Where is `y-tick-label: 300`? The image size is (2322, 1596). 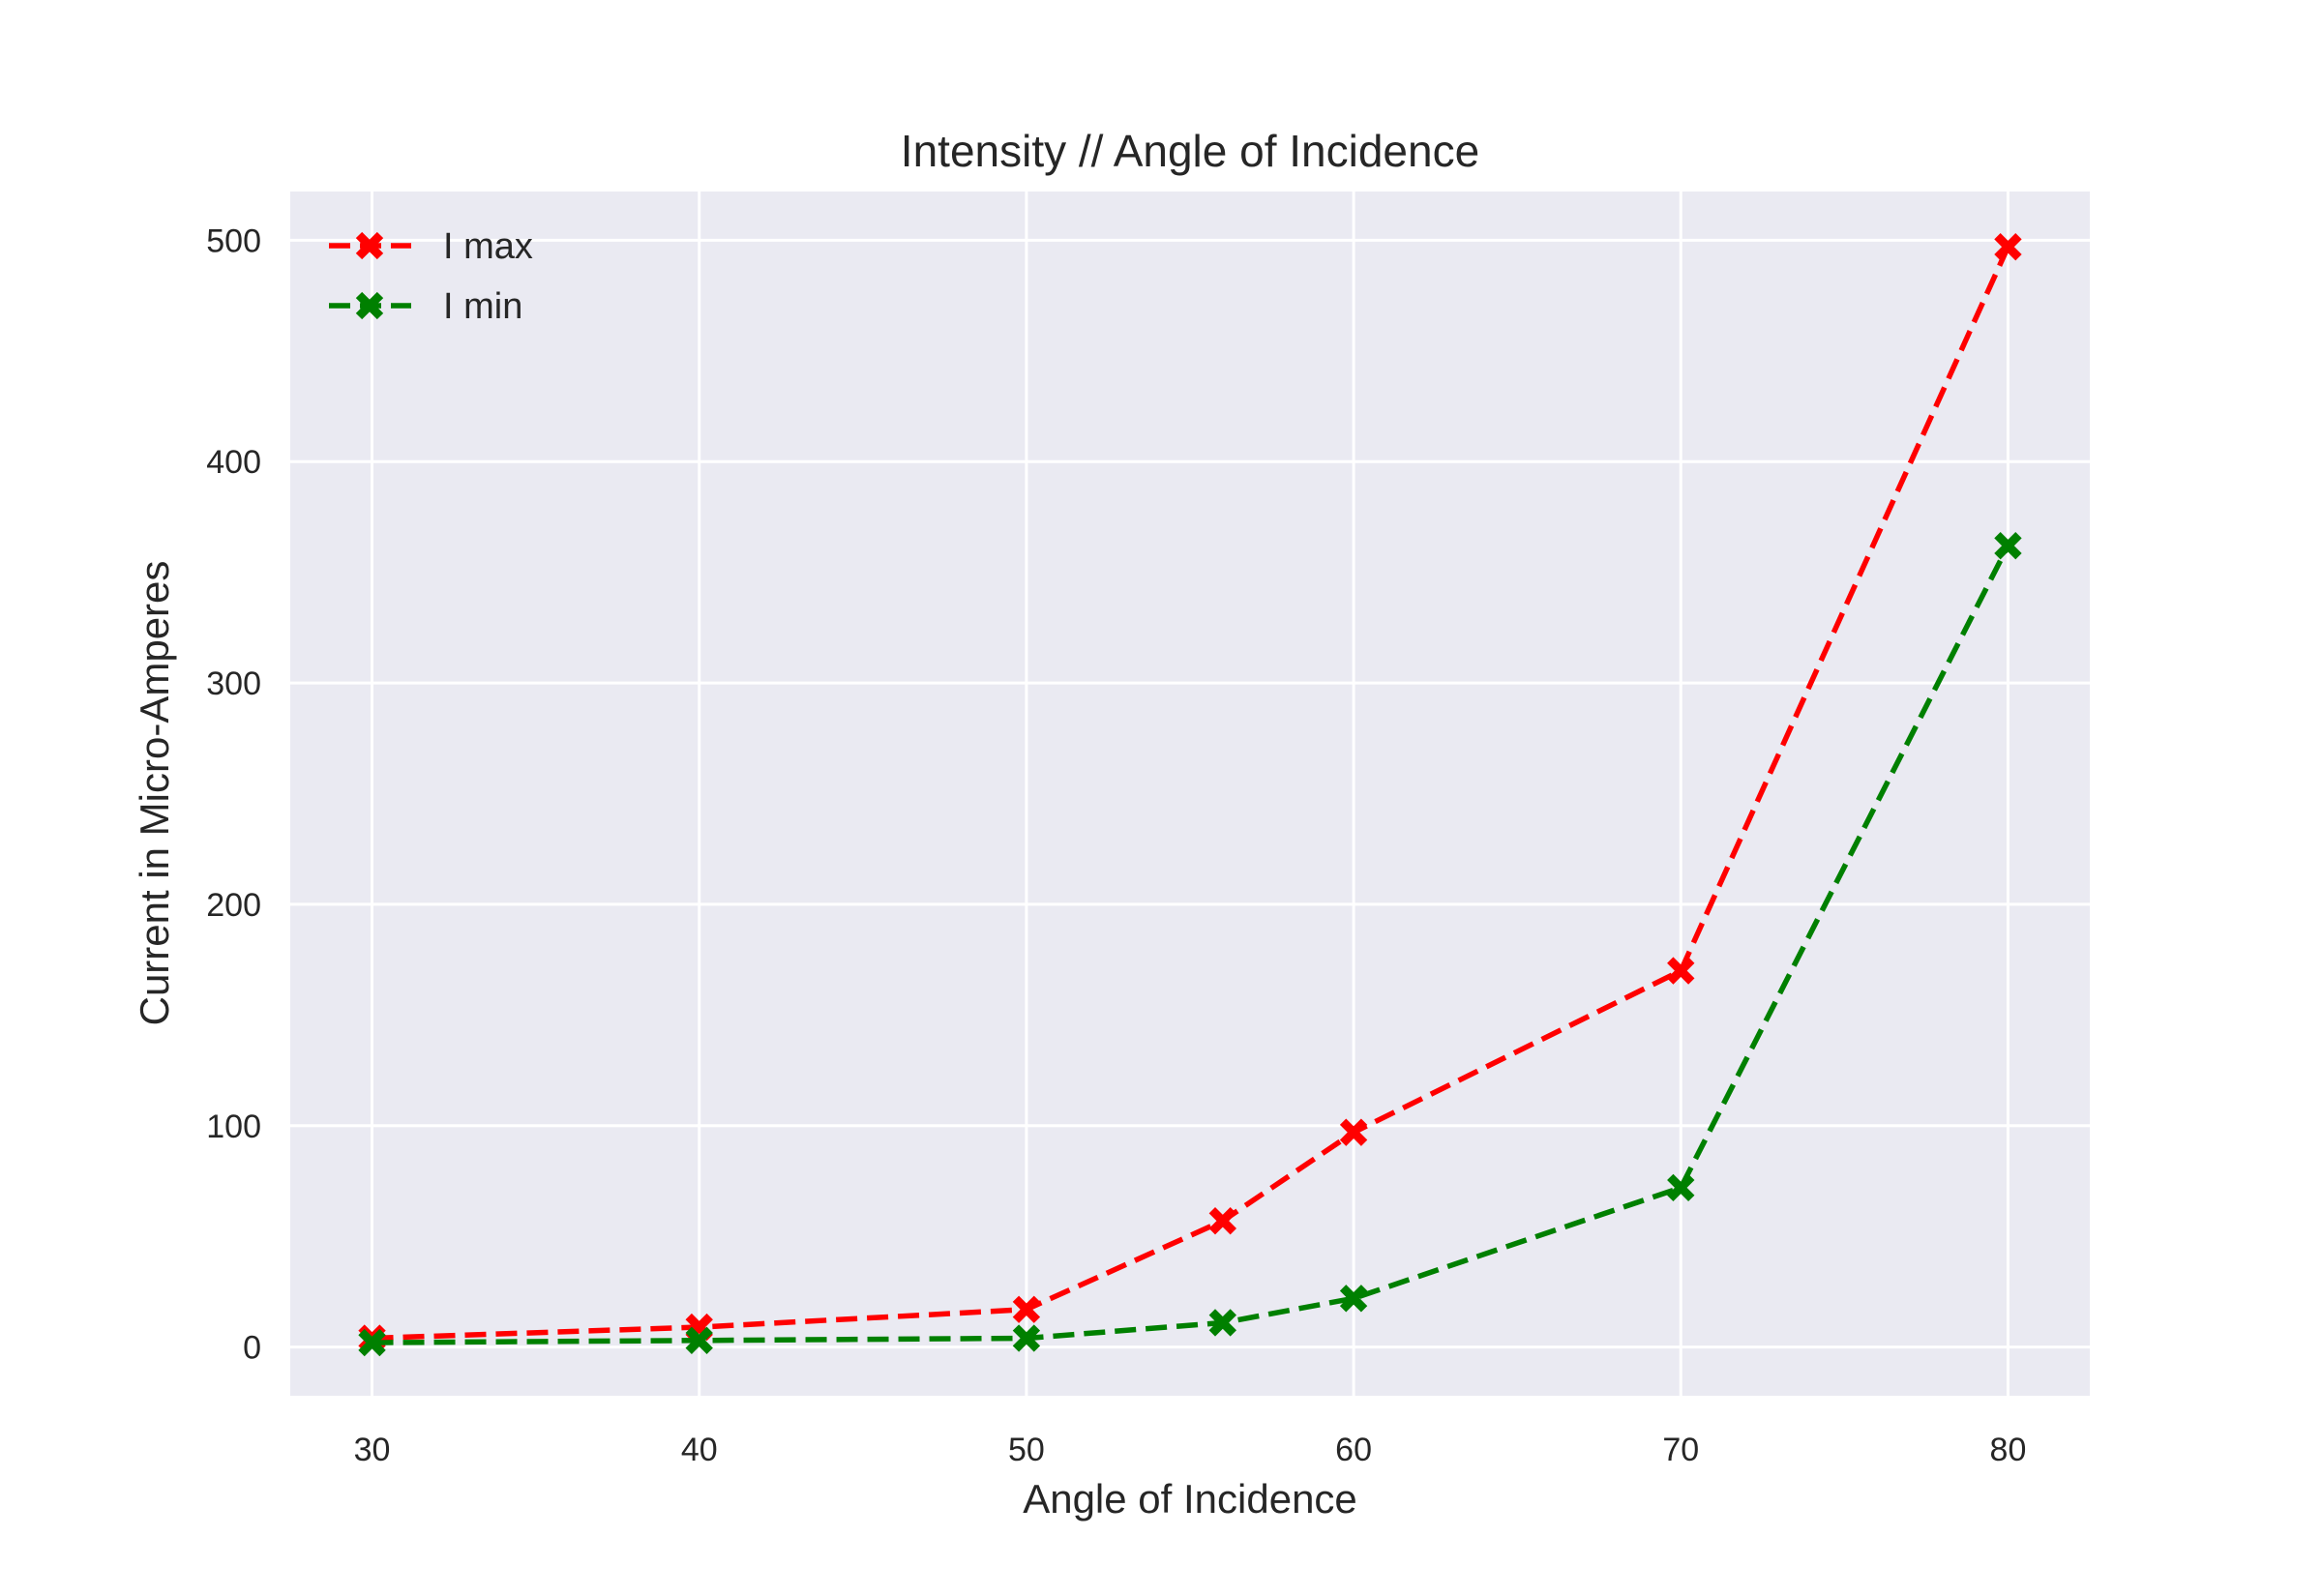 y-tick-label: 300 is located at coordinates (233, 683).